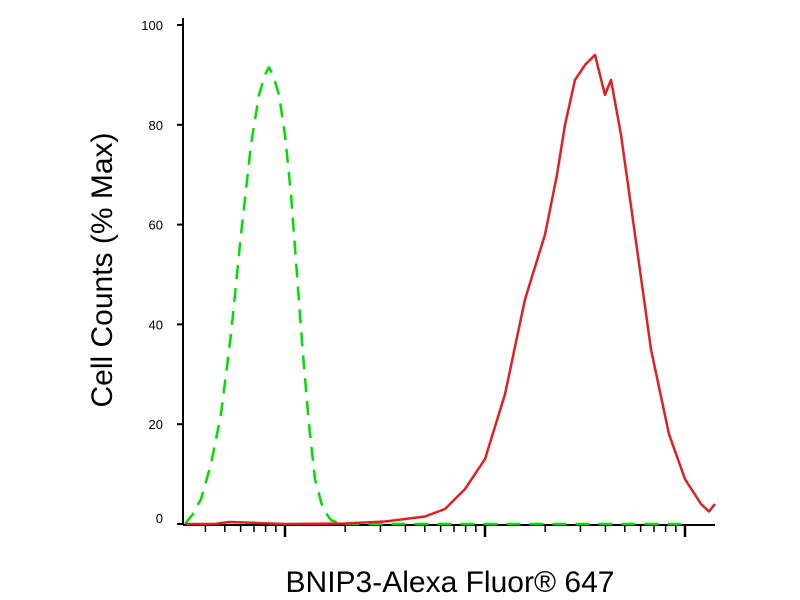 Image resolution: width=800 pixels, height=600 pixels. I want to click on y-axis-title: Cell Counts (% Max), so click(102, 269).